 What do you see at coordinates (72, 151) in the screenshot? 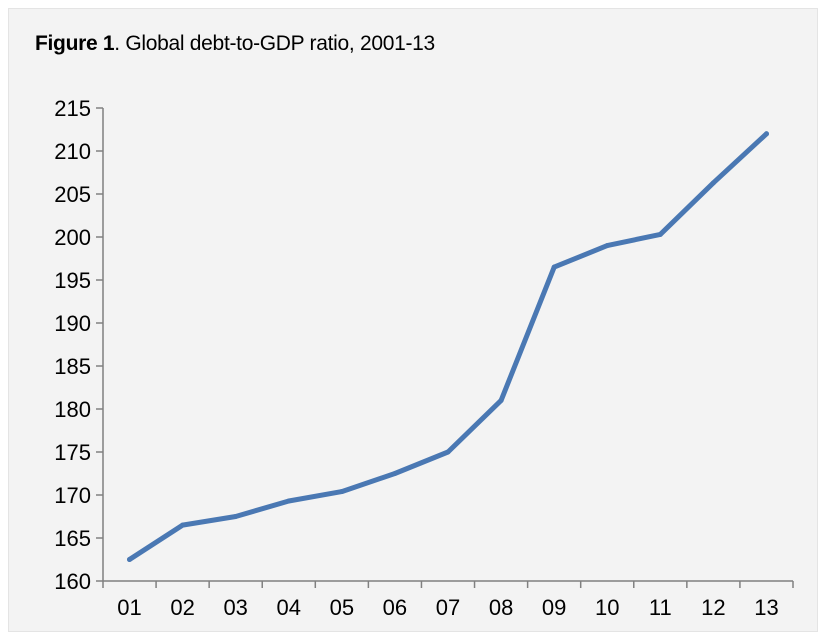
I see `y-tick-label: 210` at bounding box center [72, 151].